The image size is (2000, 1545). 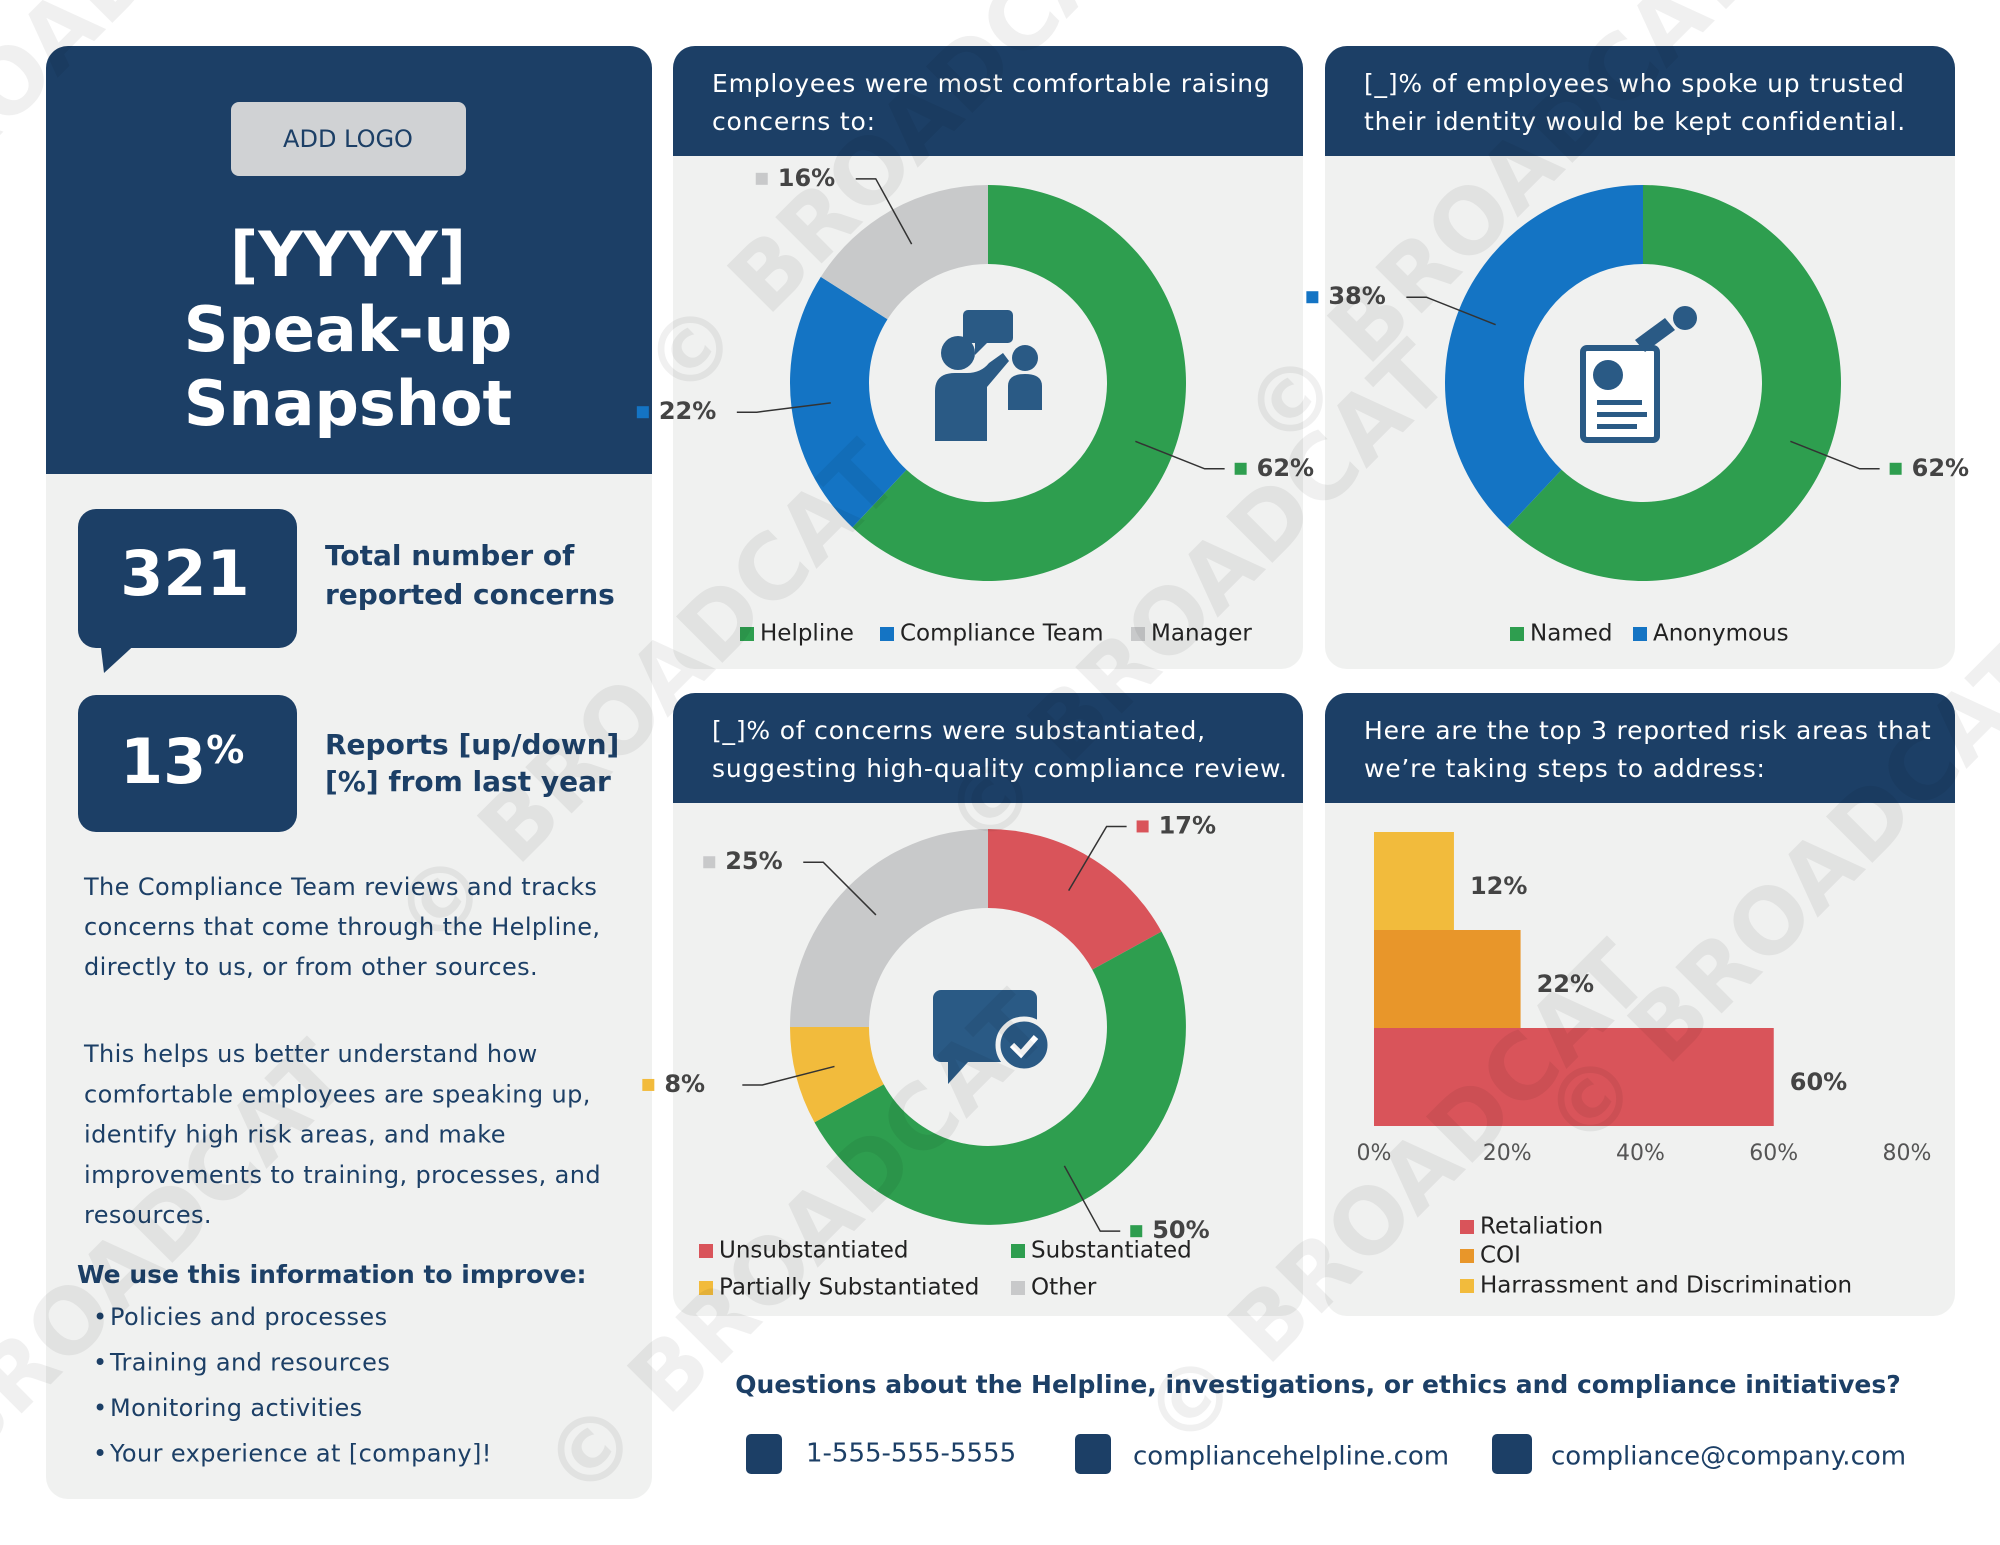 I want to click on x-tick-label: 0%, so click(x=1374, y=1153).